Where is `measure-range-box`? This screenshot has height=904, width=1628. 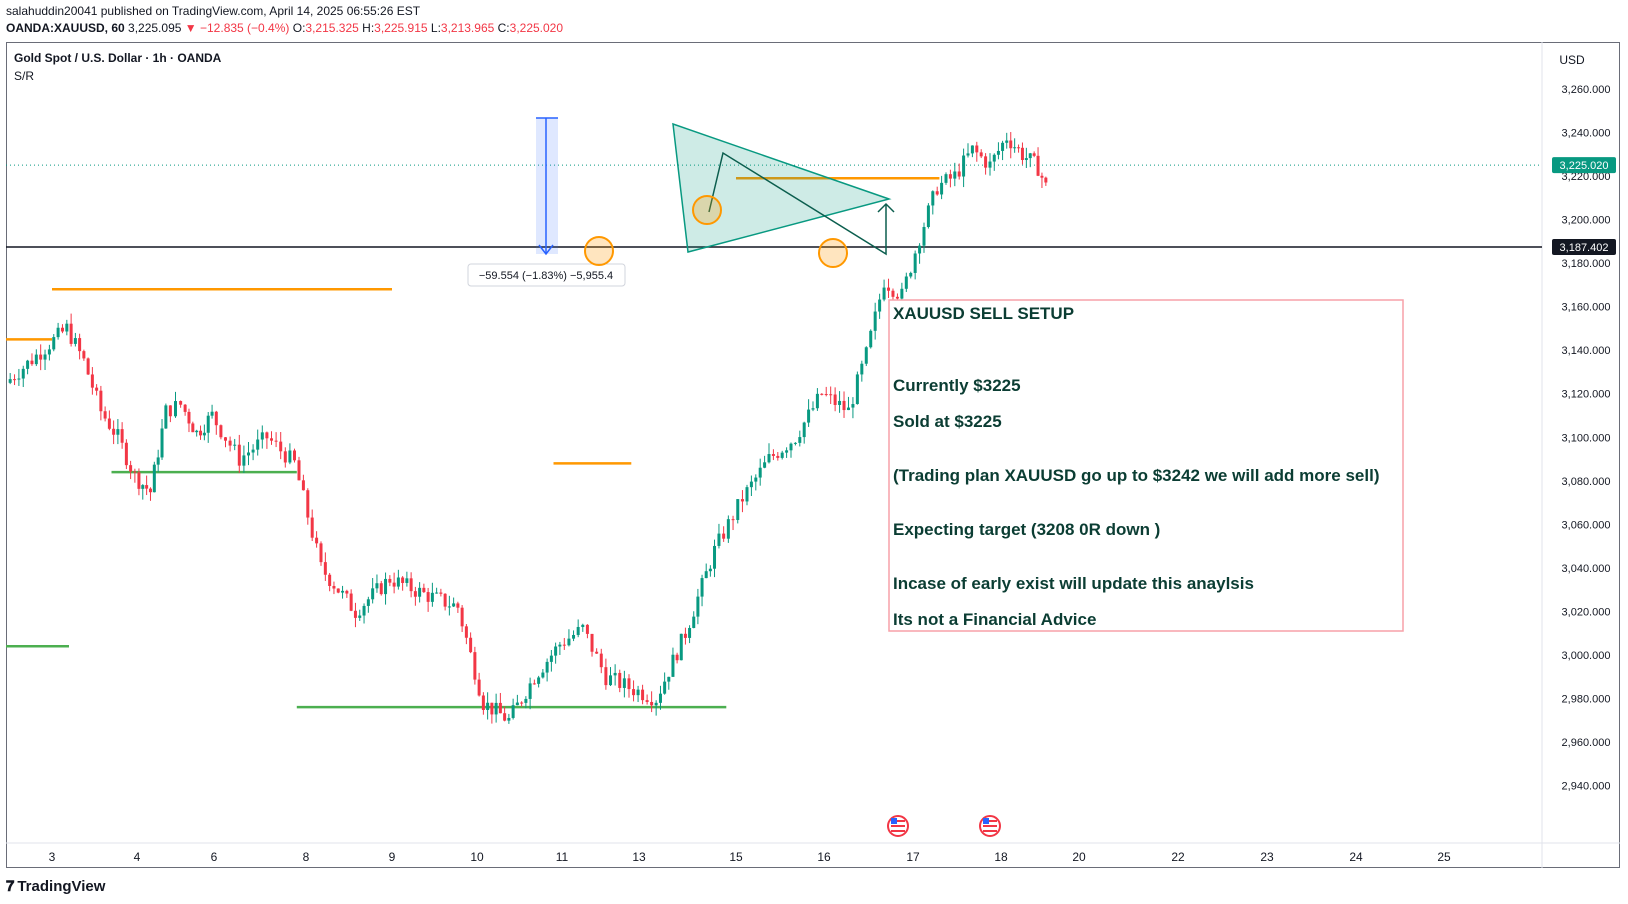
measure-range-box is located at coordinates (547, 186).